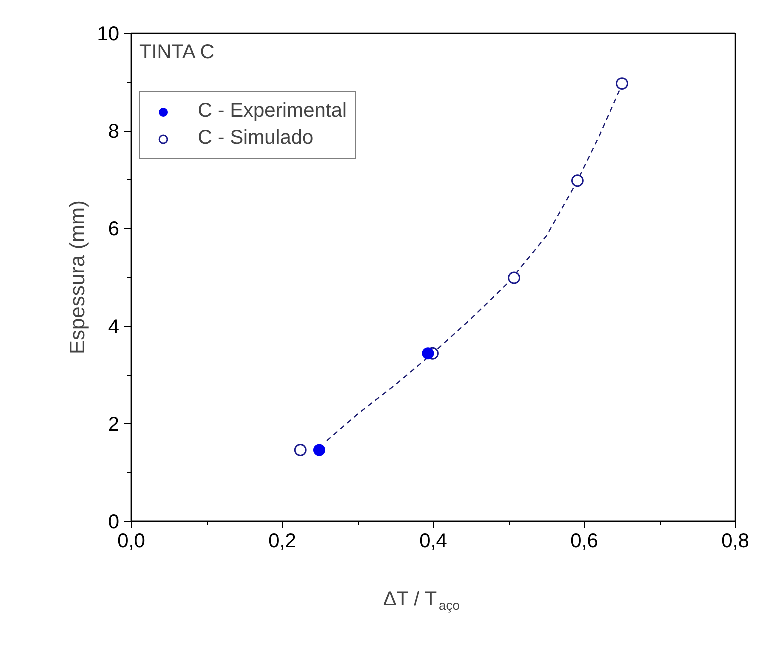 This screenshot has height=647, width=771. Describe the element at coordinates (114, 425) in the screenshot. I see `y-tick-label: 2` at that location.